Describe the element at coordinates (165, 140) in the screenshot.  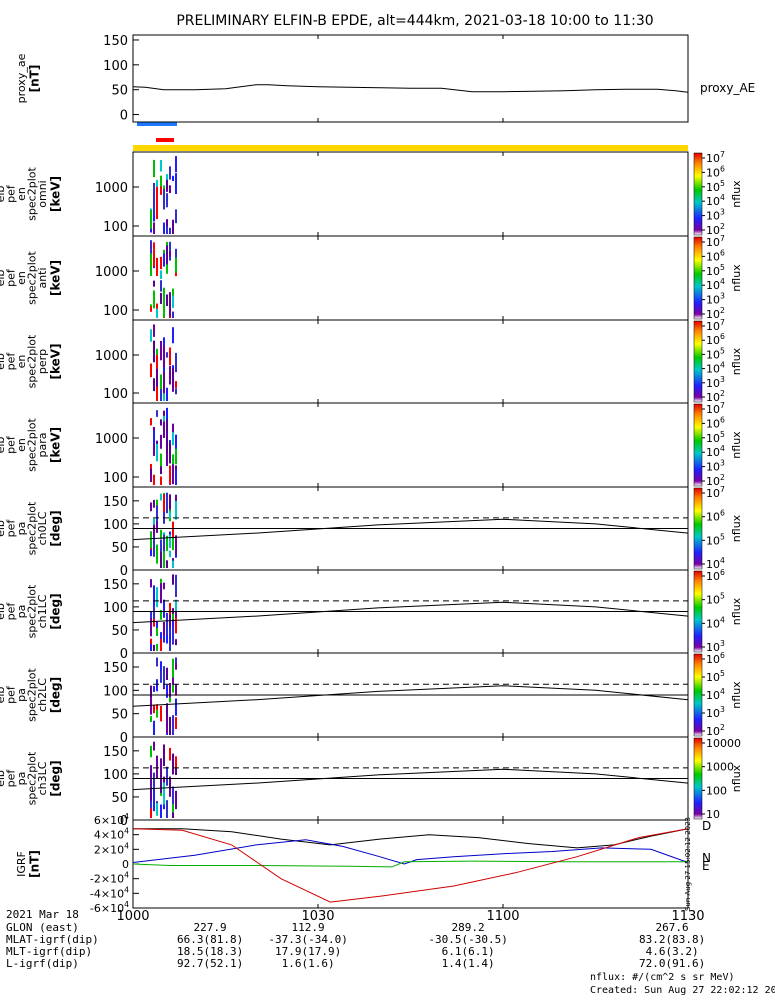
I see `red-status-bar` at that location.